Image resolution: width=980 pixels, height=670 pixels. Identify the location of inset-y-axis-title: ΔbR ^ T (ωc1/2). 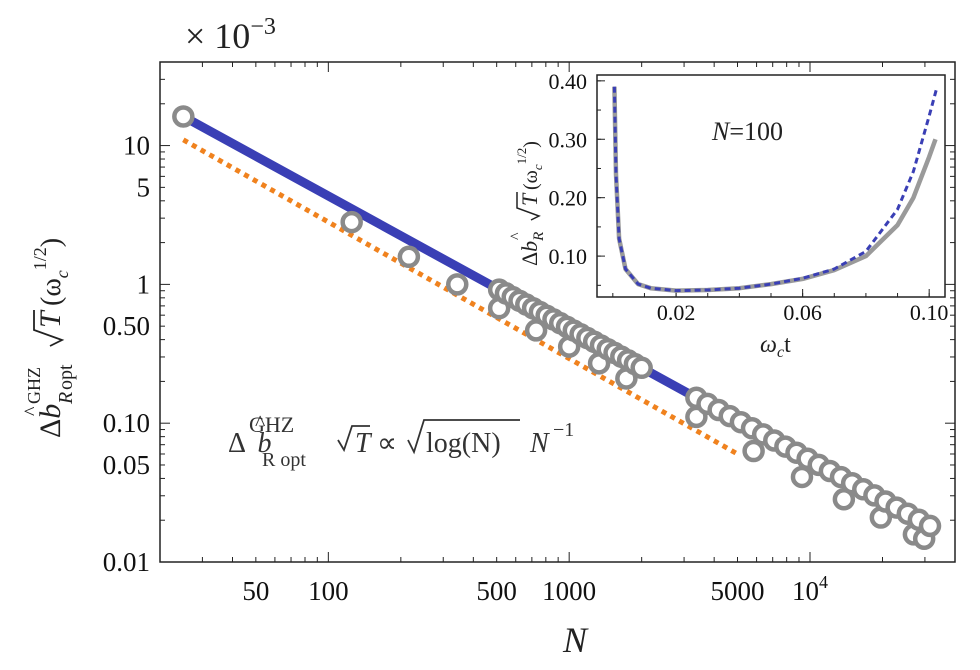
(527, 203).